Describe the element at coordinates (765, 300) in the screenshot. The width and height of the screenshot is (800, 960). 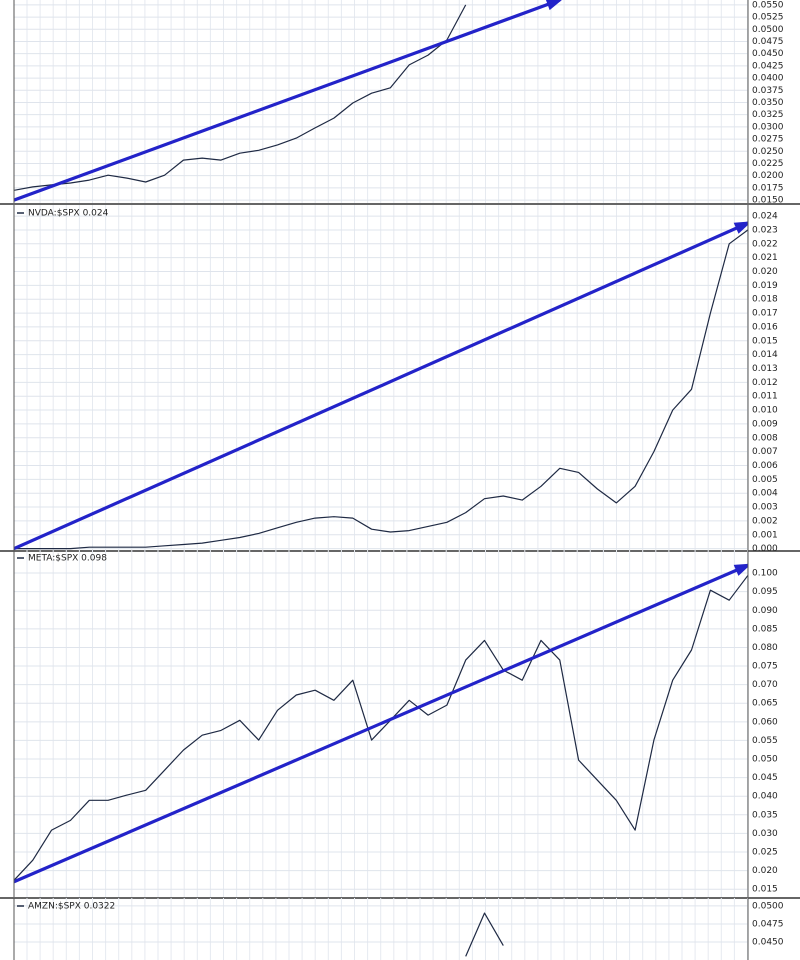
I see `y-tick-label: 0.018` at that location.